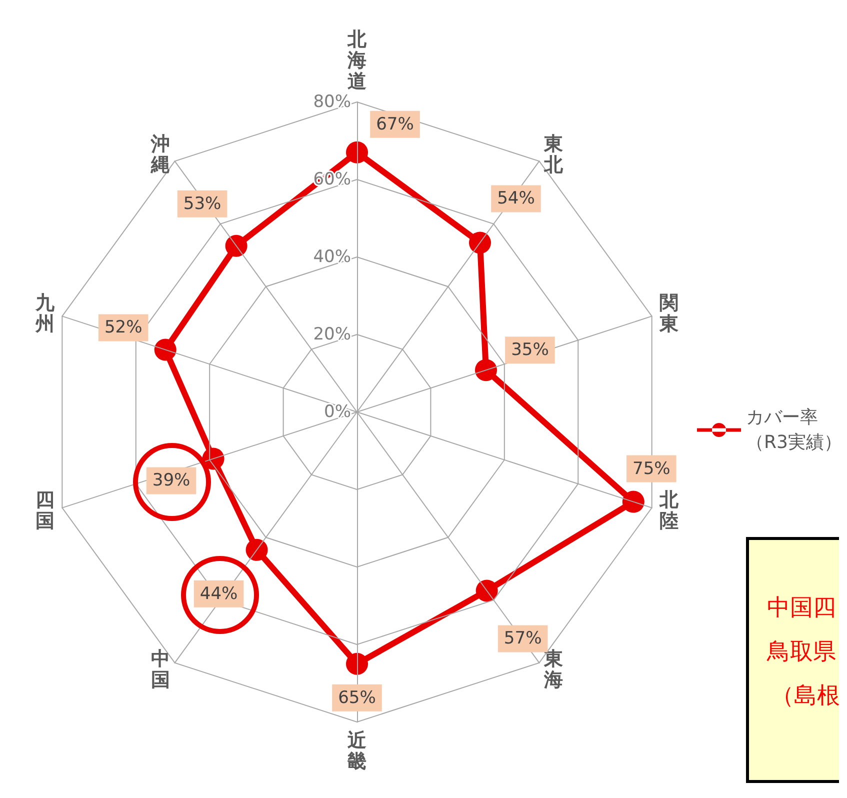  Describe the element at coordinates (651, 468) in the screenshot. I see `data-label: 75%` at that location.